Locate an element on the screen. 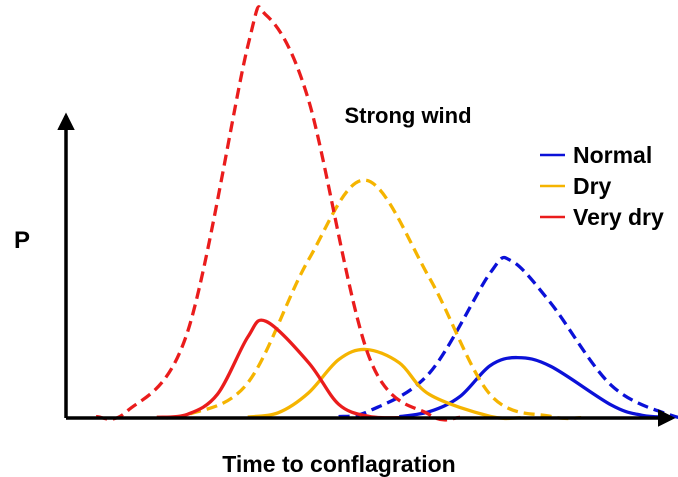  x-axis-label: Time to conflagration is located at coordinates (338, 464).